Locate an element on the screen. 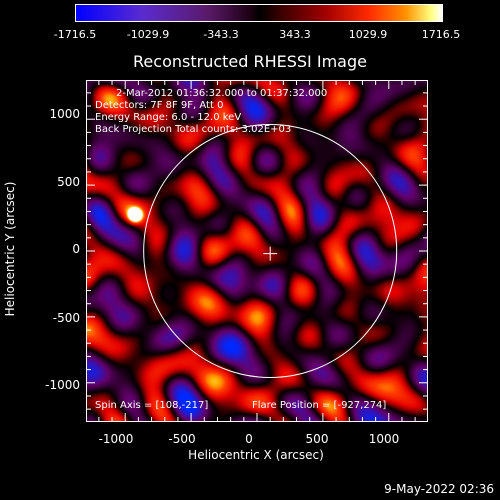  colorbar is located at coordinates (259, 13).